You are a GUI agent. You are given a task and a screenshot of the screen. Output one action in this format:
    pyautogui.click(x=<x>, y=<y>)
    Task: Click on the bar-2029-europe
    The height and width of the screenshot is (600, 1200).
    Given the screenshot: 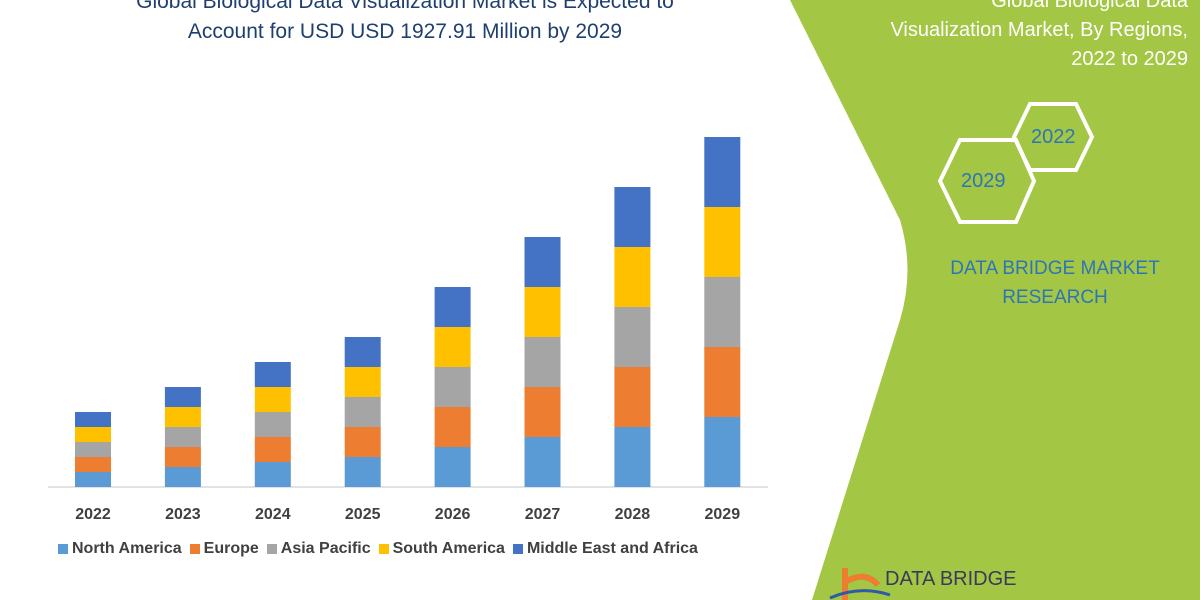 What is the action you would take?
    pyautogui.click(x=722, y=382)
    